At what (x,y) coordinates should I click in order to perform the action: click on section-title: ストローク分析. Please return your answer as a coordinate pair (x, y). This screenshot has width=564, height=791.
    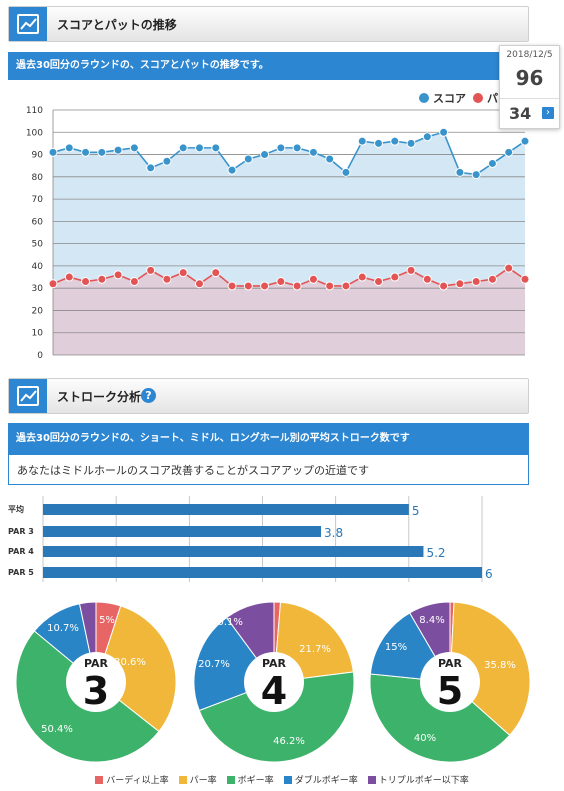
    Looking at the image, I should click on (99, 397).